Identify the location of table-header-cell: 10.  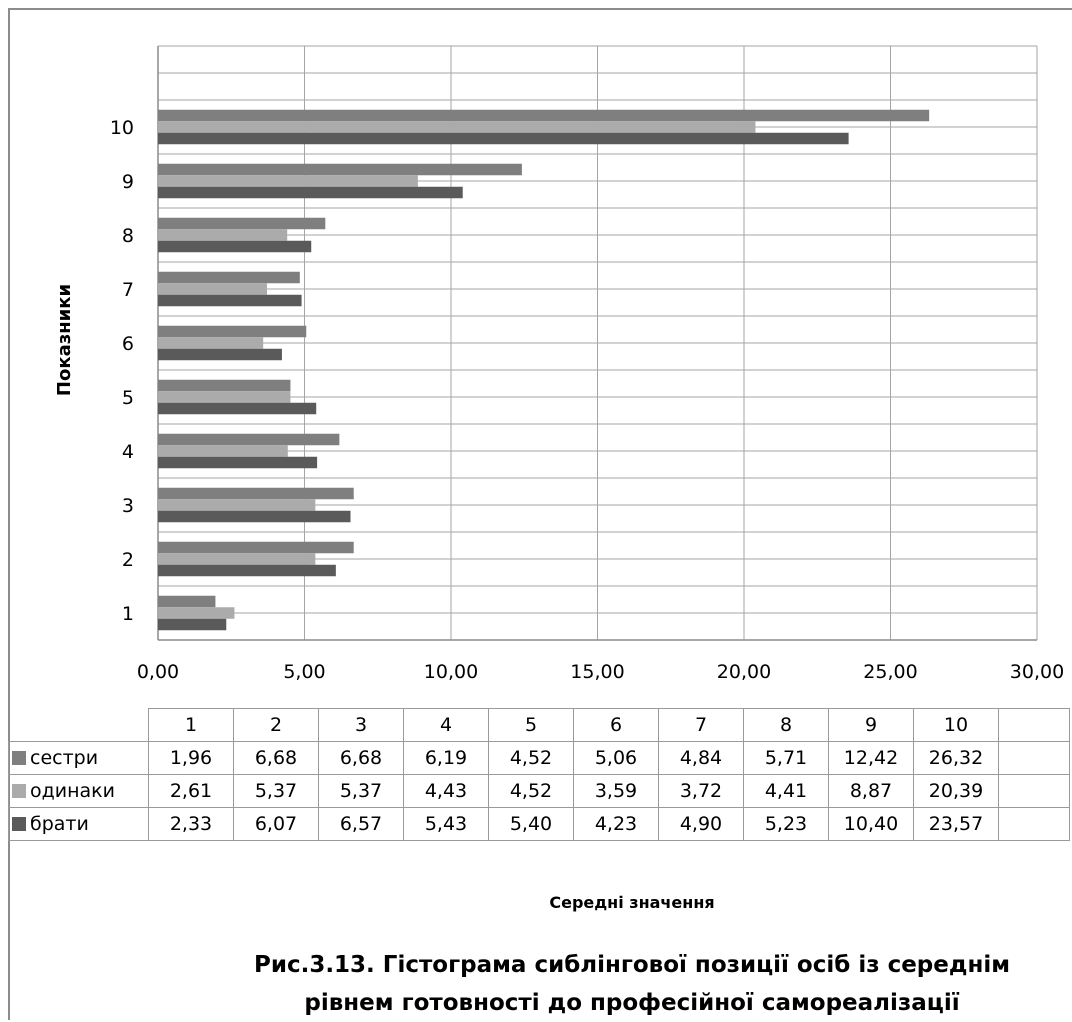
(956, 725).